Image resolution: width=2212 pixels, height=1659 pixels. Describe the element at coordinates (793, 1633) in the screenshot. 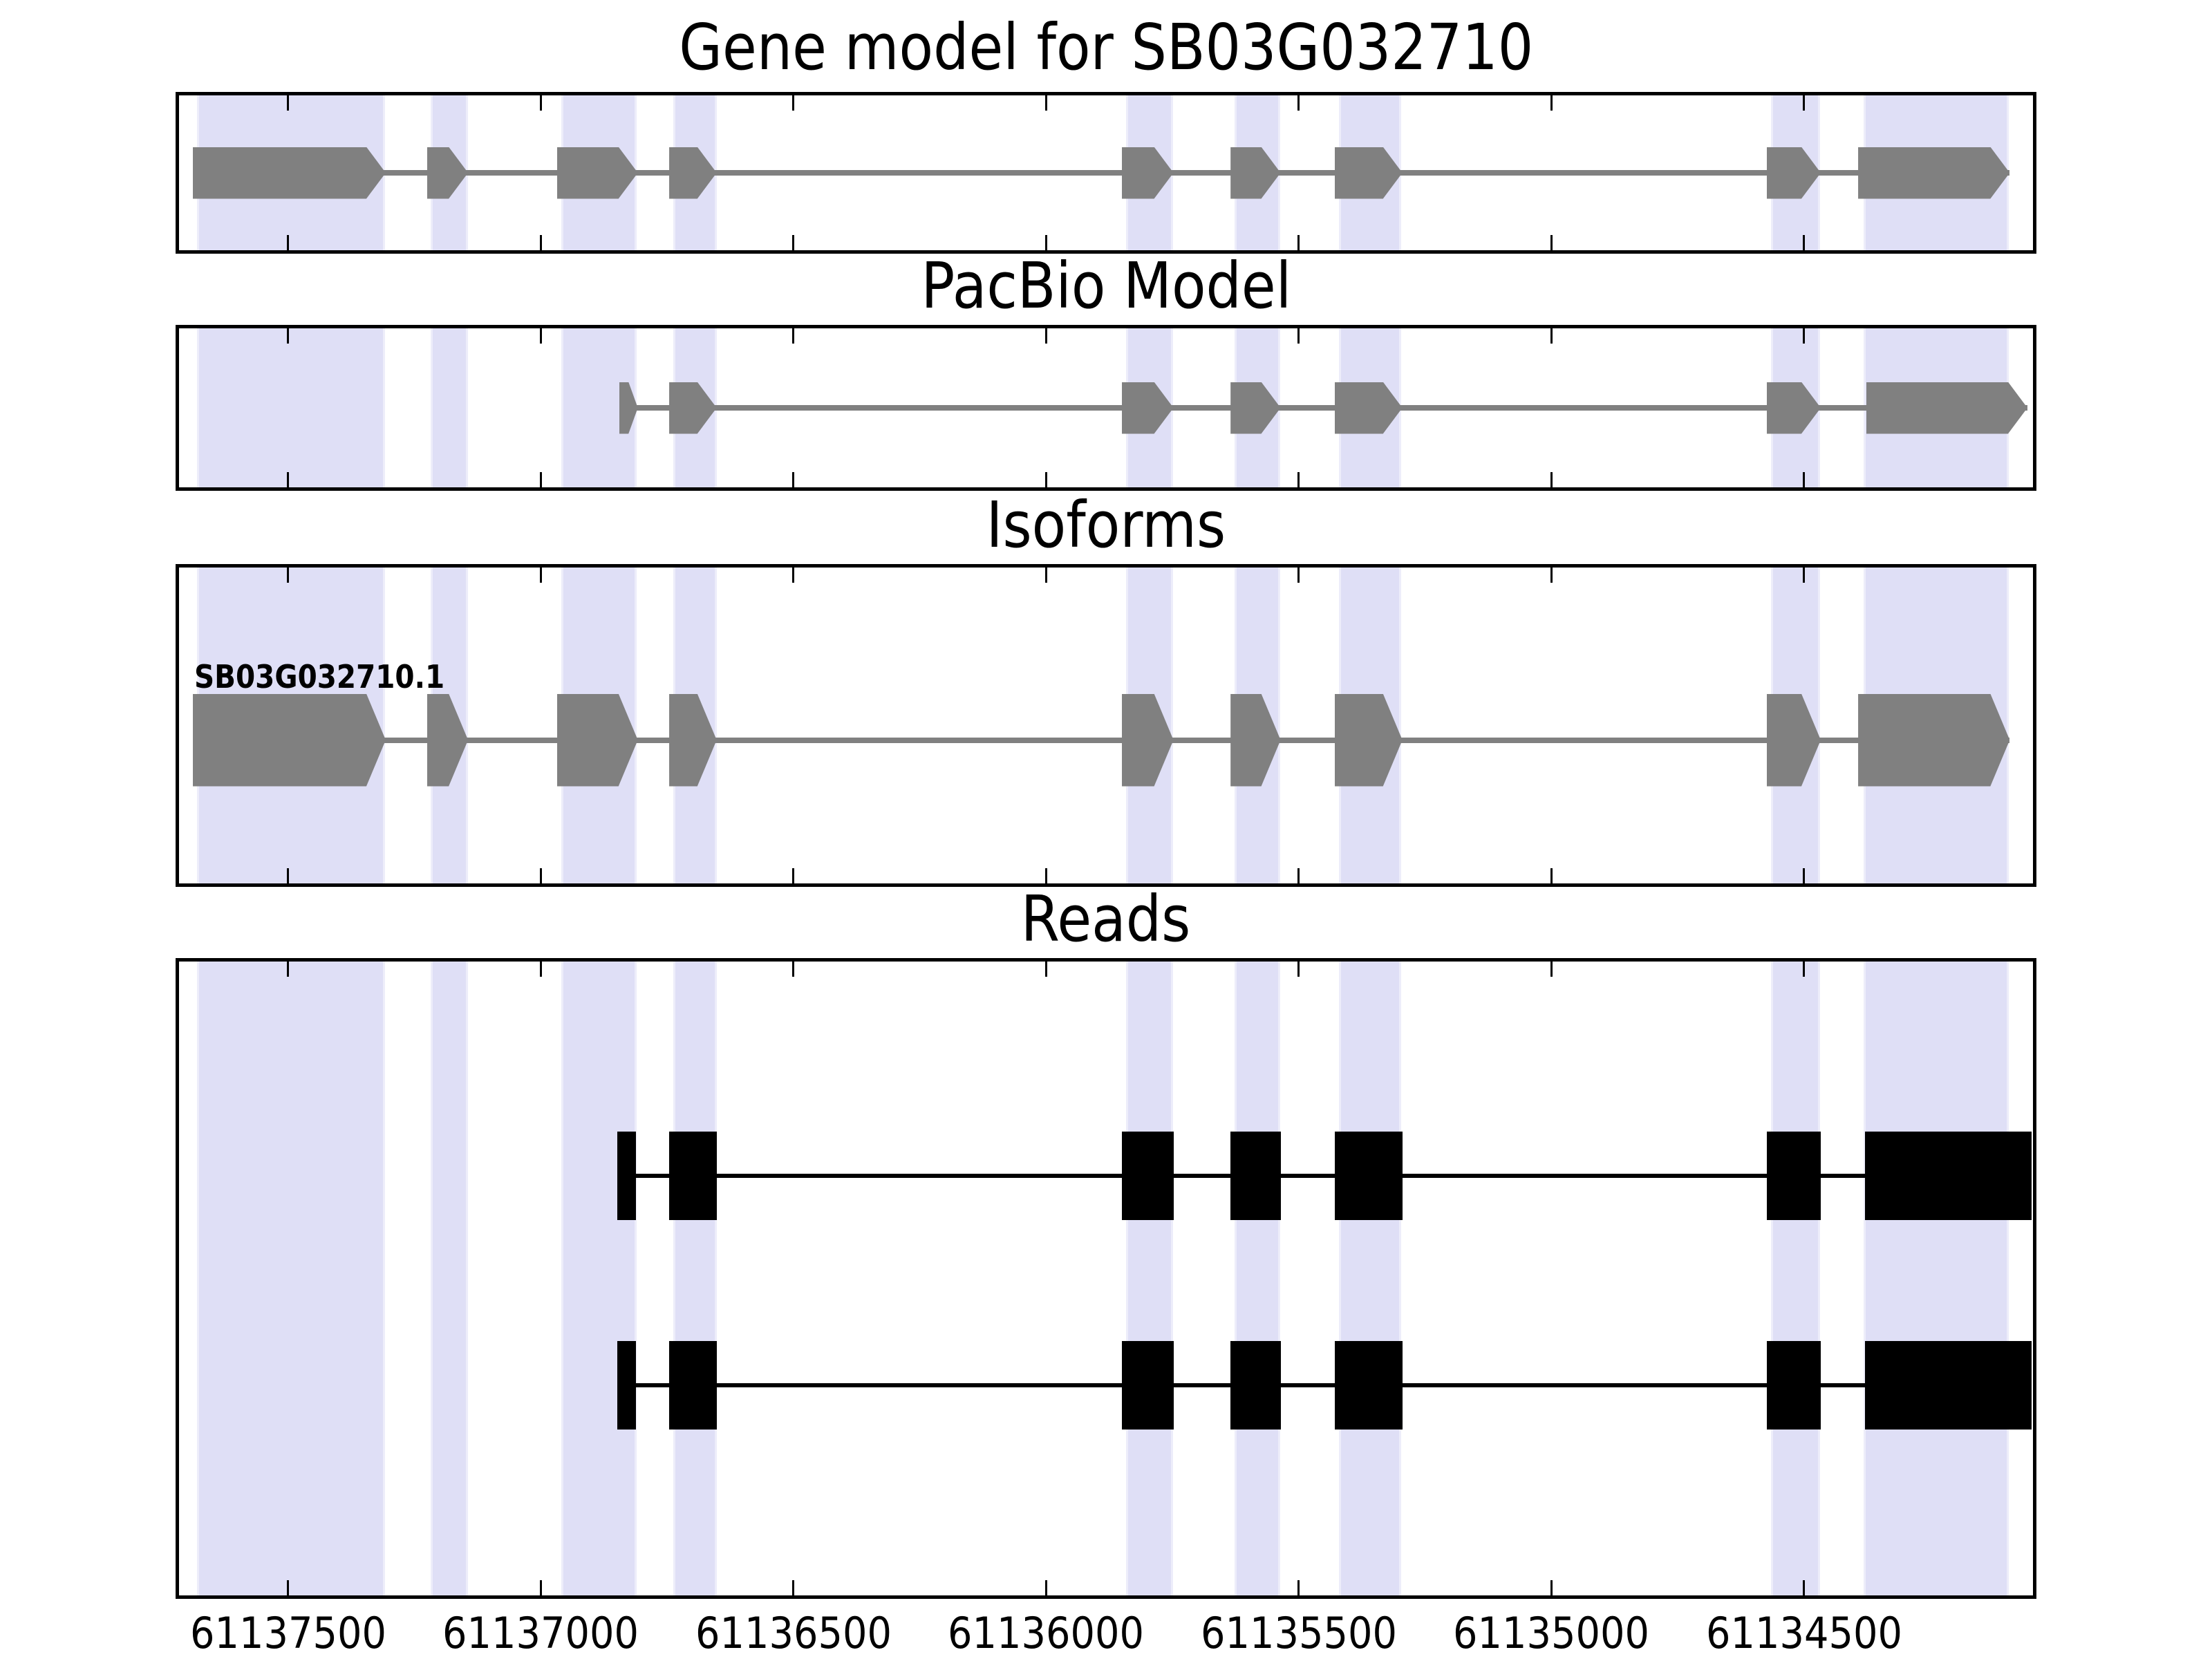

I see `x-tick-label: 61136500` at that location.